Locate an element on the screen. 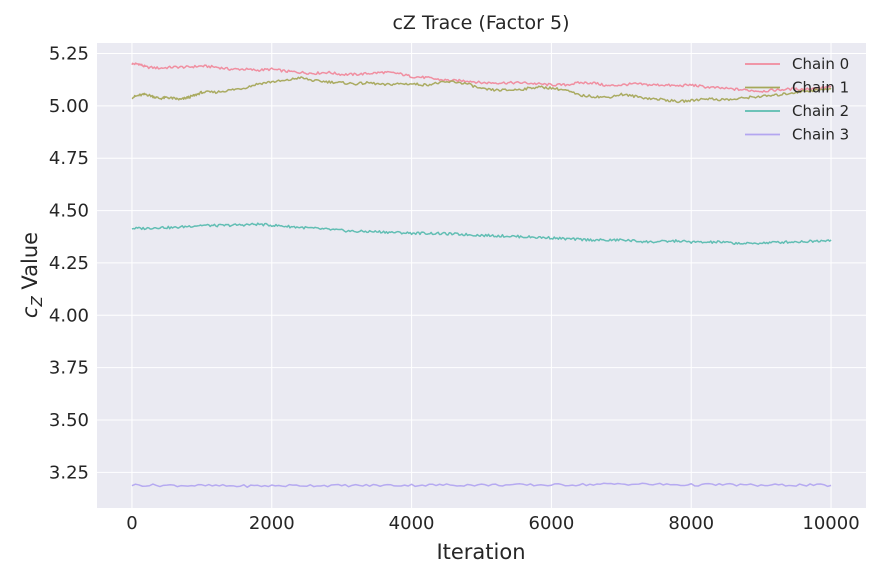 This screenshot has height=579, width=880. x-tick-labels: 0 2000 4000 6000 8000 10000 is located at coordinates (492, 523).